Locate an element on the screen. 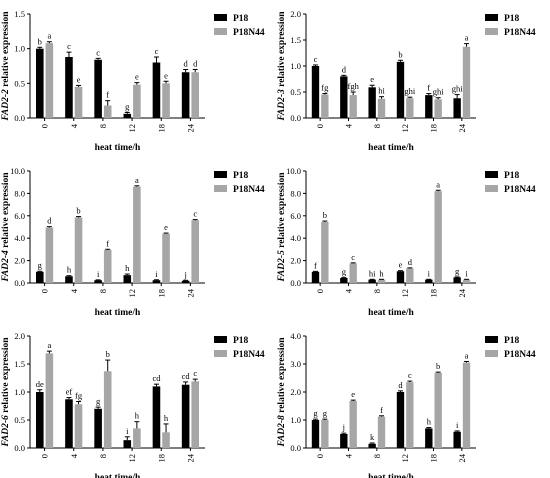  significance-label: ef is located at coordinates (69, 392).